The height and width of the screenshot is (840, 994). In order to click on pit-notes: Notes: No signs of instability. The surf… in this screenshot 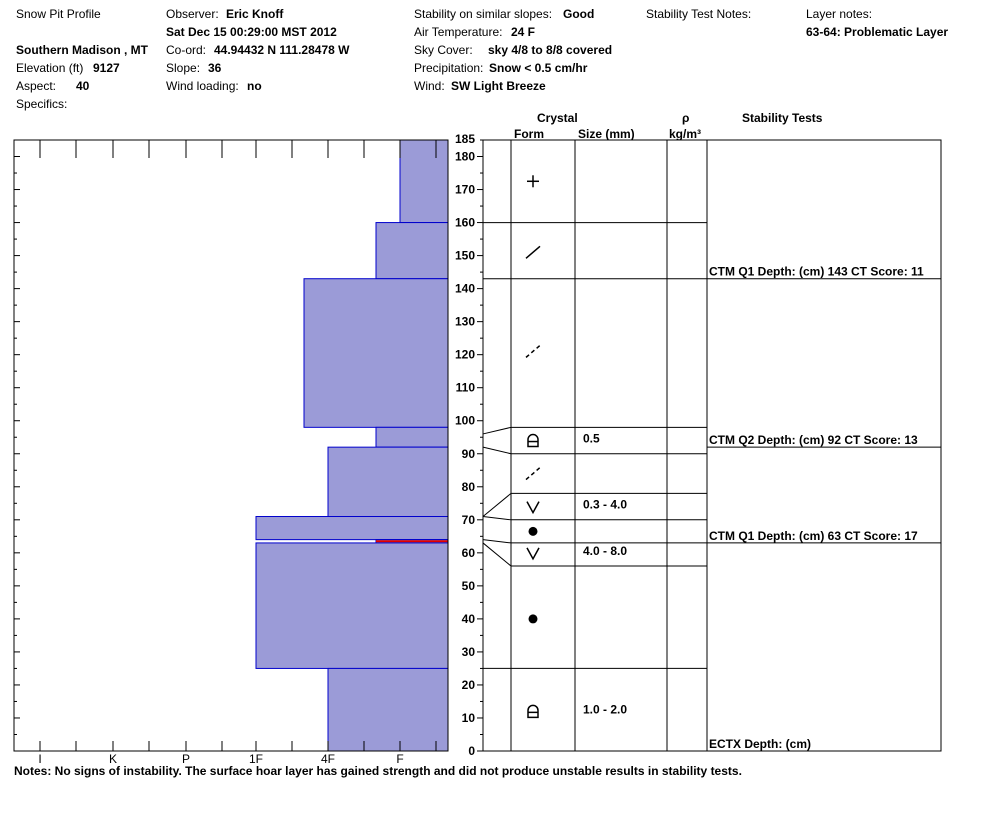, I will do `click(378, 771)`.